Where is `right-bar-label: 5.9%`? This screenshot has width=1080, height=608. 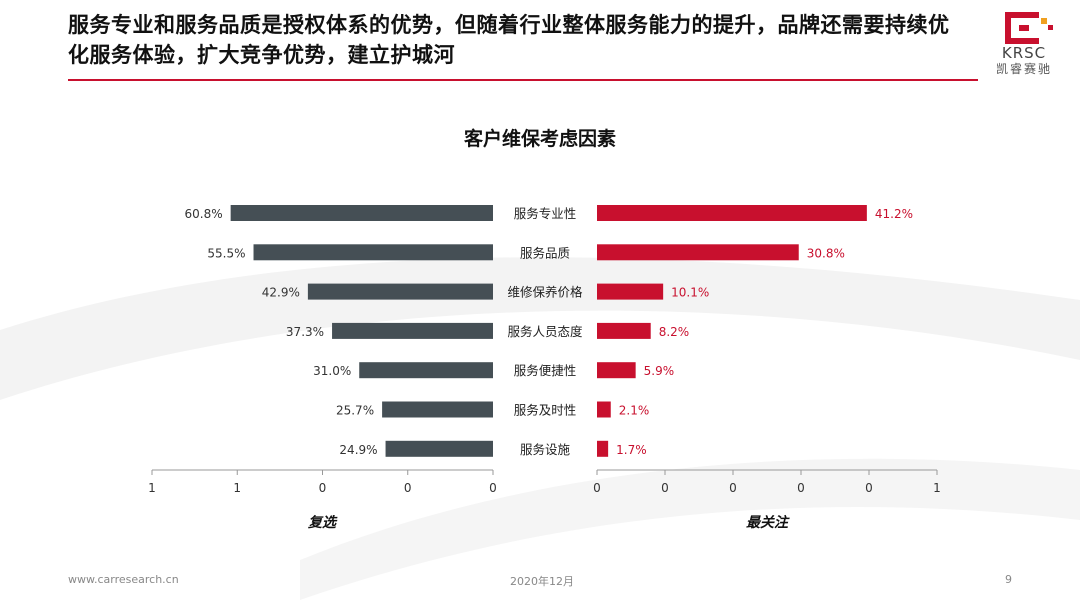
right-bar-label: 5.9% is located at coordinates (659, 371).